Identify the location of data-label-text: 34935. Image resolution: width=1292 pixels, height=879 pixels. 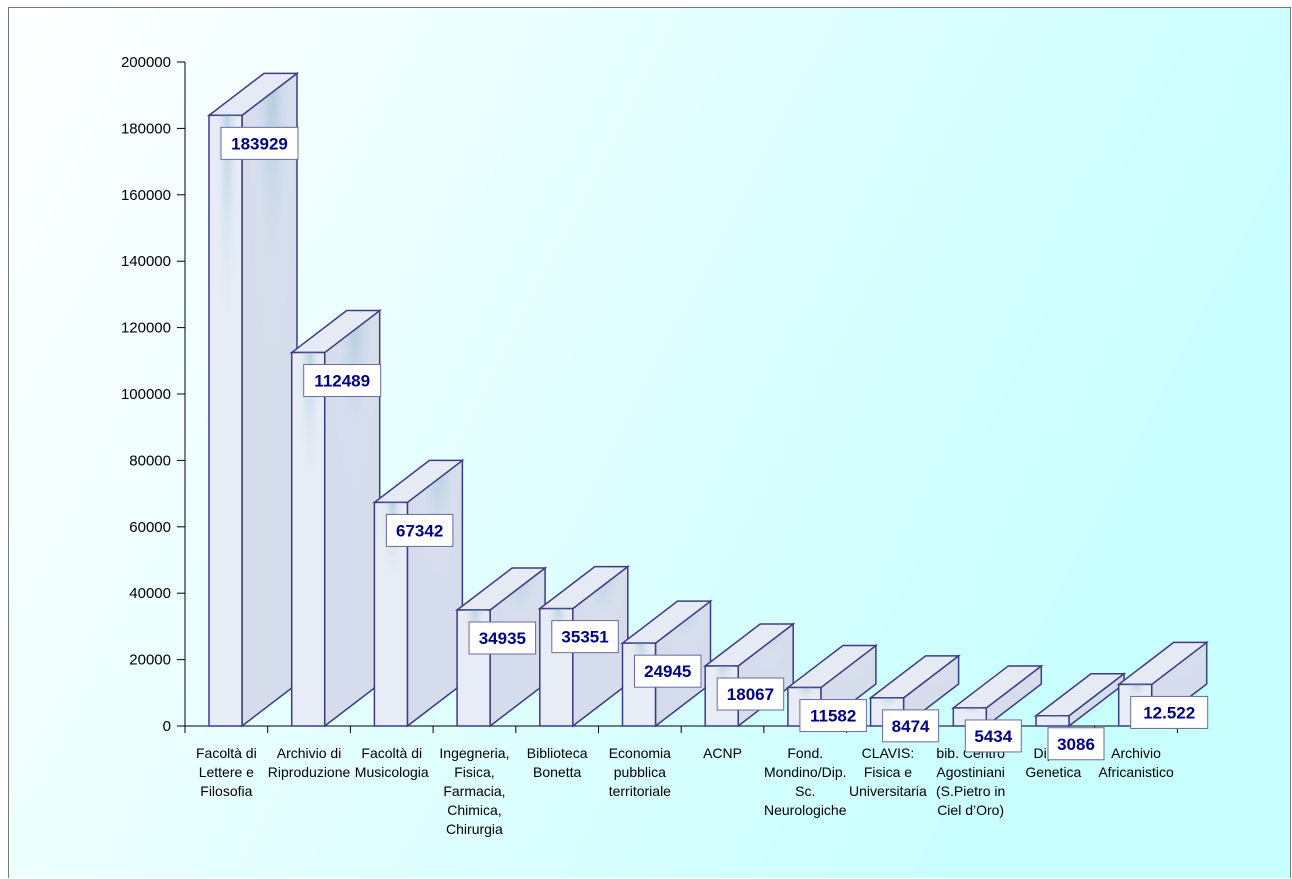
(502, 638).